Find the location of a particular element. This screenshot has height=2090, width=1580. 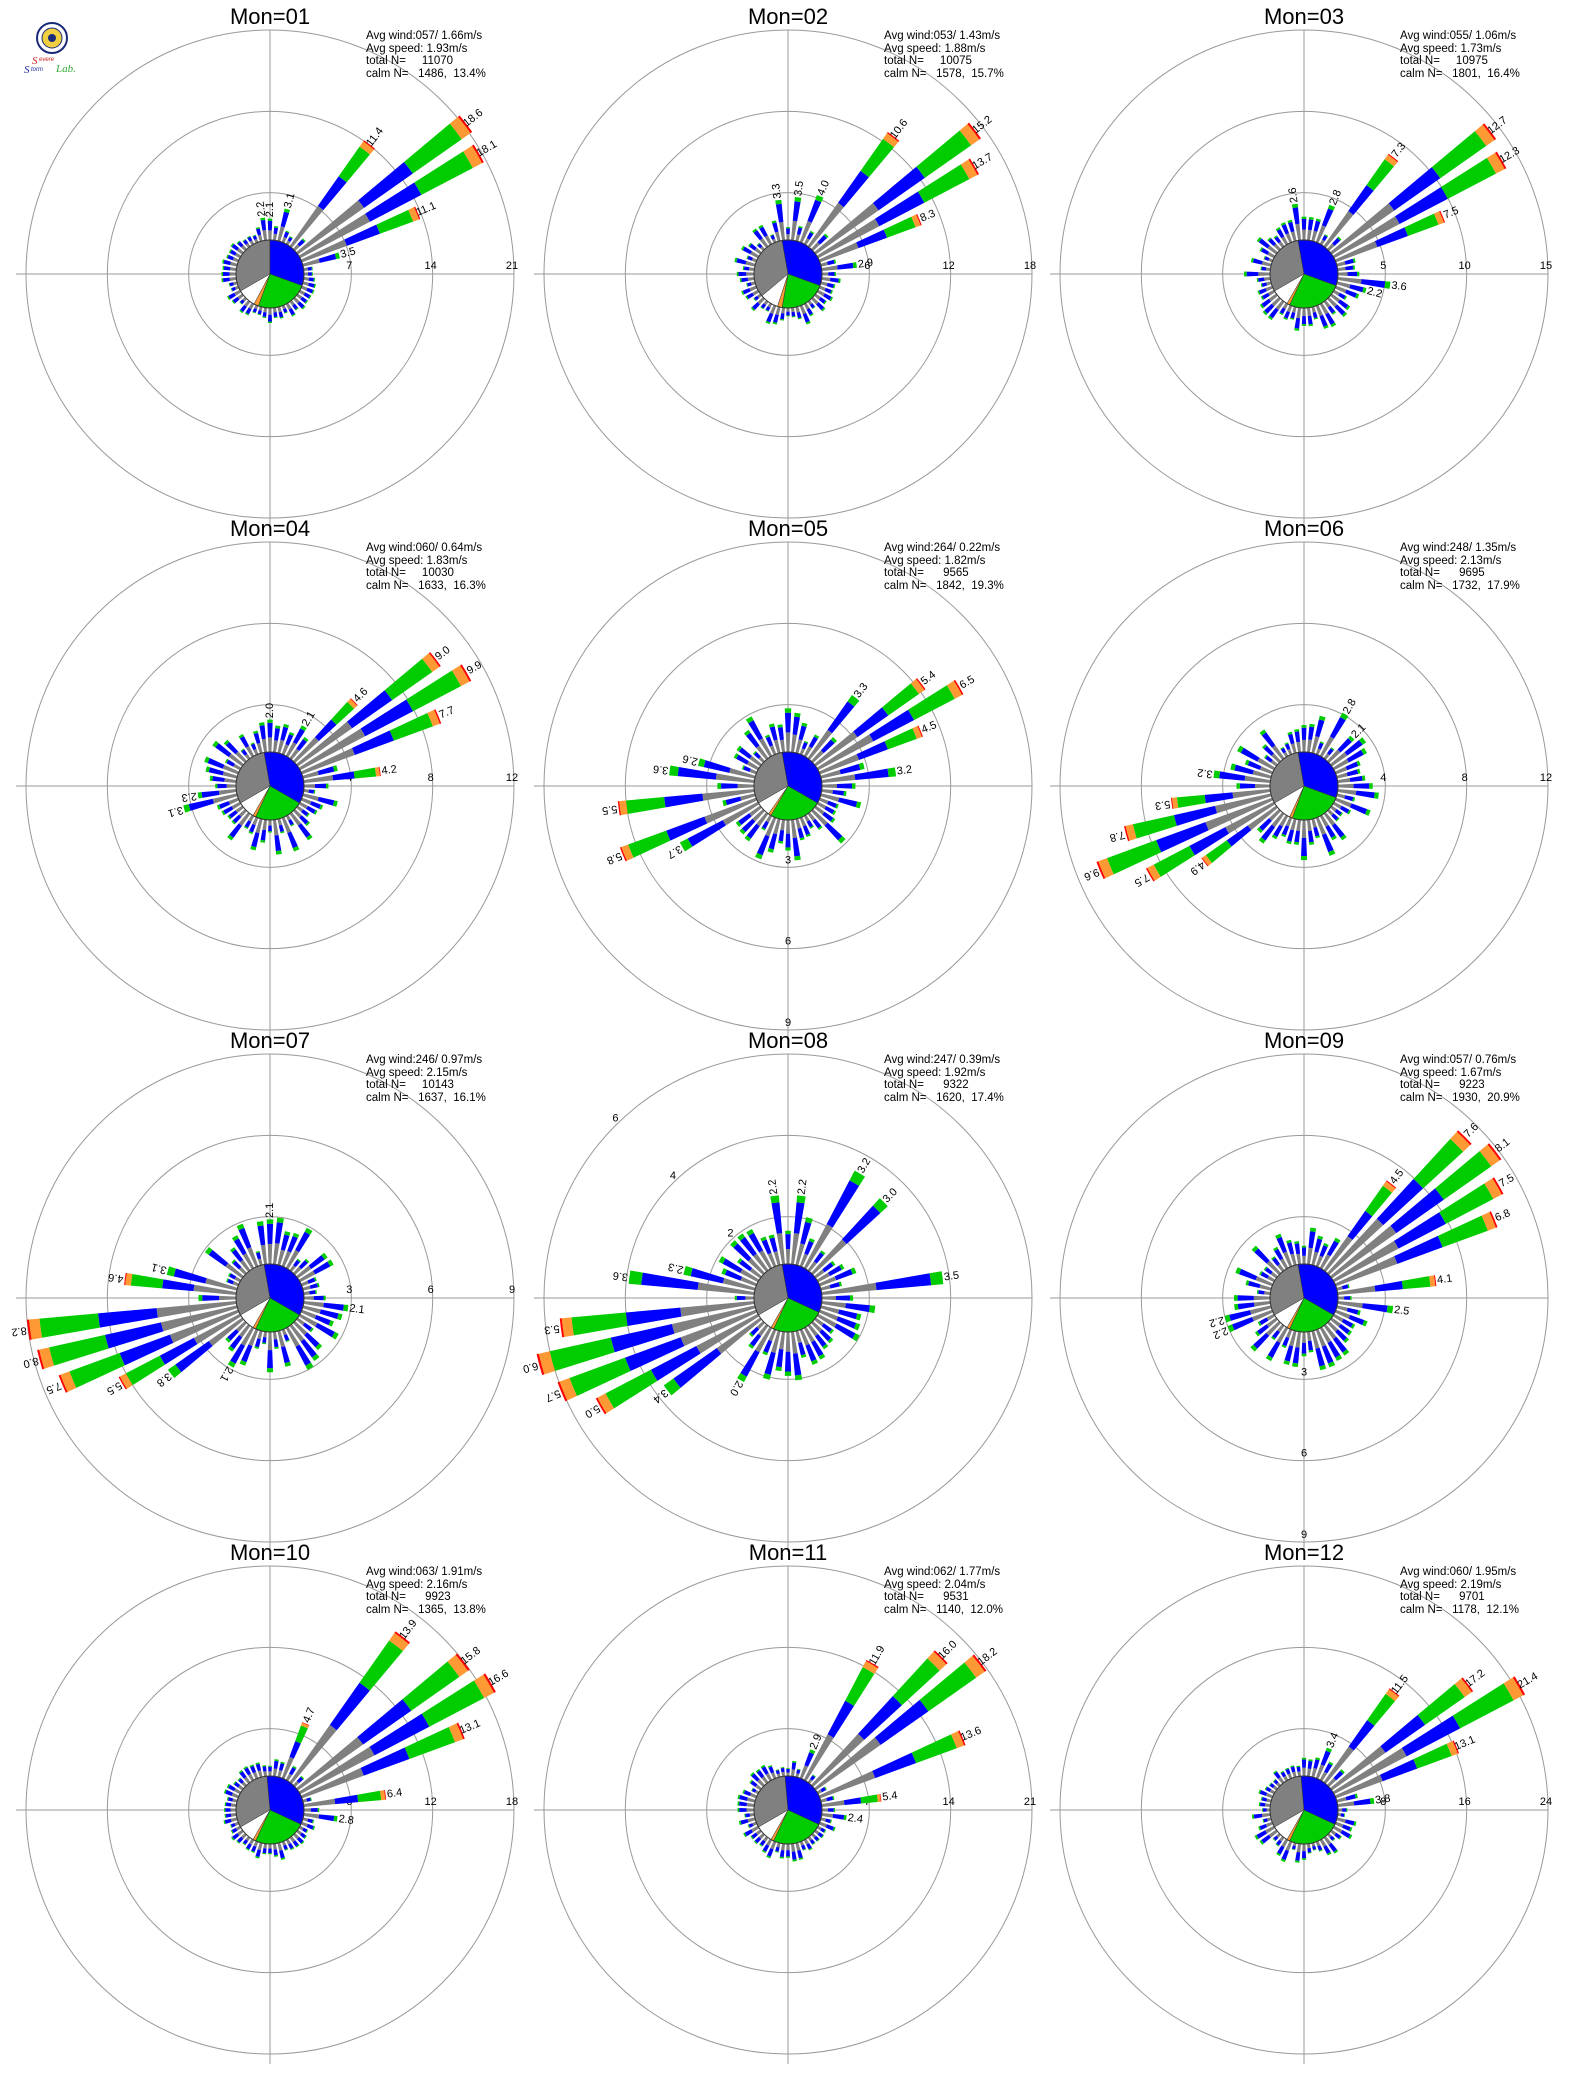

panel-title: Mon=11 is located at coordinates (788, 1552).